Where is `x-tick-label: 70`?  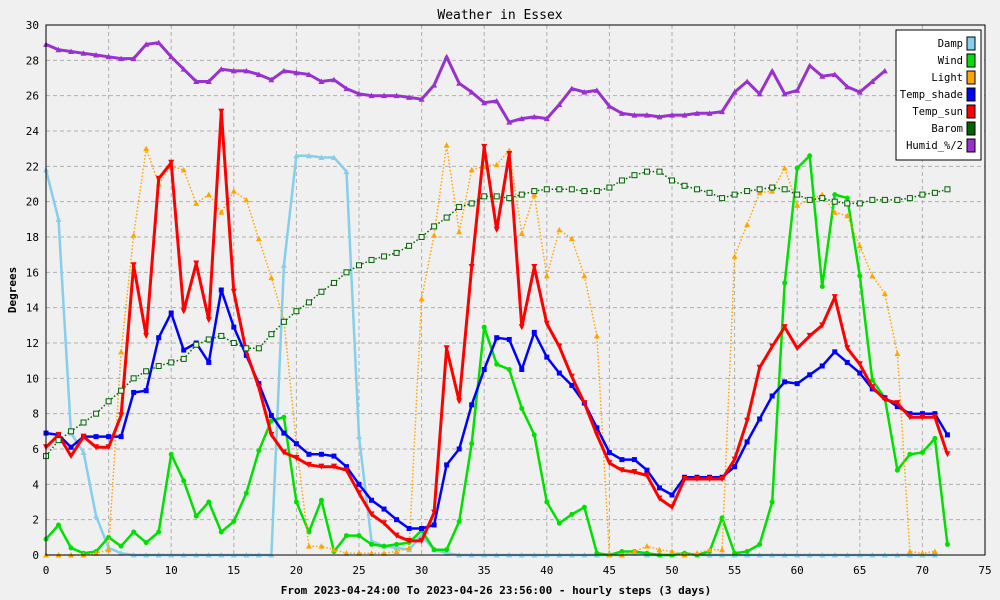
x-tick-label: 70 is located at coordinates (922, 570).